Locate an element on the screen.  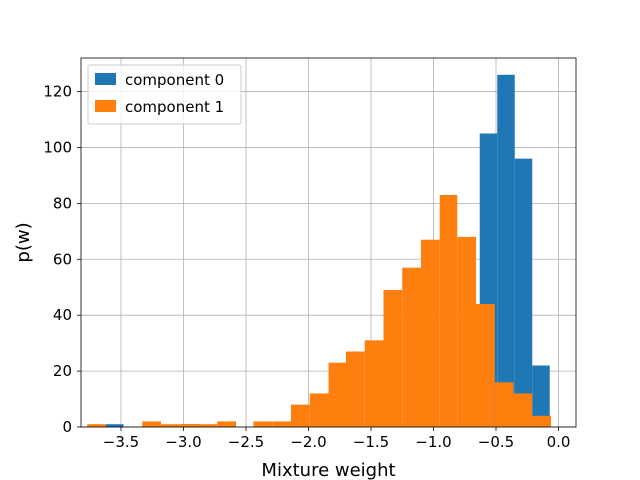
y-tick-label: 60 is located at coordinates (62, 259).